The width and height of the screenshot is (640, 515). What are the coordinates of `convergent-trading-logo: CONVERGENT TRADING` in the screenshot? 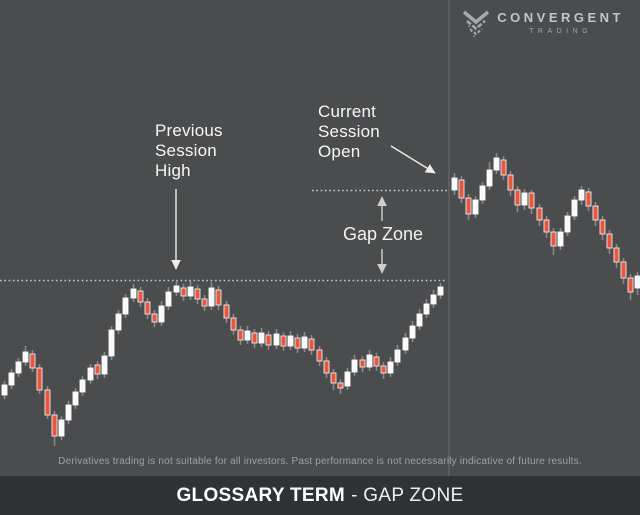 It's located at (543, 24).